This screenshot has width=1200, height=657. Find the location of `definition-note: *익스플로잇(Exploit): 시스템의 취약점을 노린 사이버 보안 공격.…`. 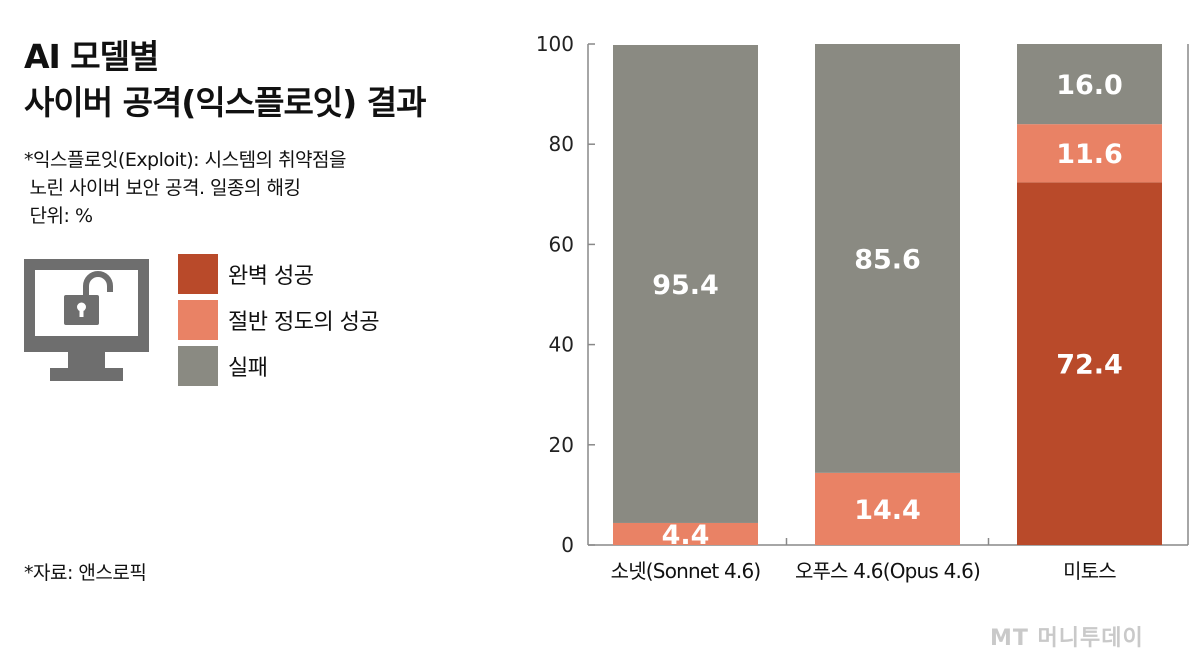

definition-note: *익스플로잇(Exploit): 시스템의 취약점을 노린 사이버 보안 공격.… is located at coordinates (185, 188).